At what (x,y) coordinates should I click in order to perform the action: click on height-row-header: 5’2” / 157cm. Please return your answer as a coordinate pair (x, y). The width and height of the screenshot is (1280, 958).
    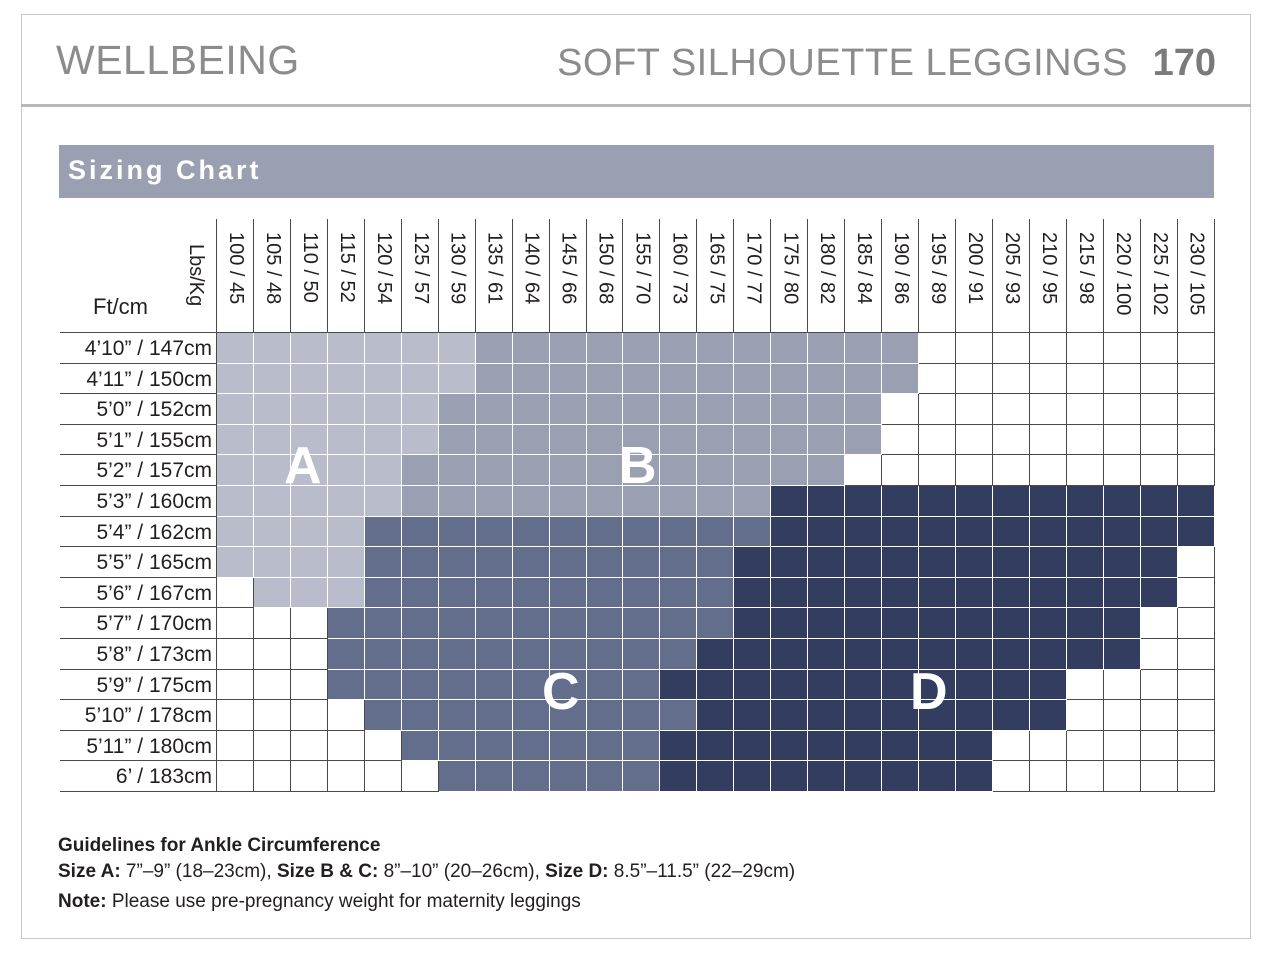
    Looking at the image, I should click on (154, 471).